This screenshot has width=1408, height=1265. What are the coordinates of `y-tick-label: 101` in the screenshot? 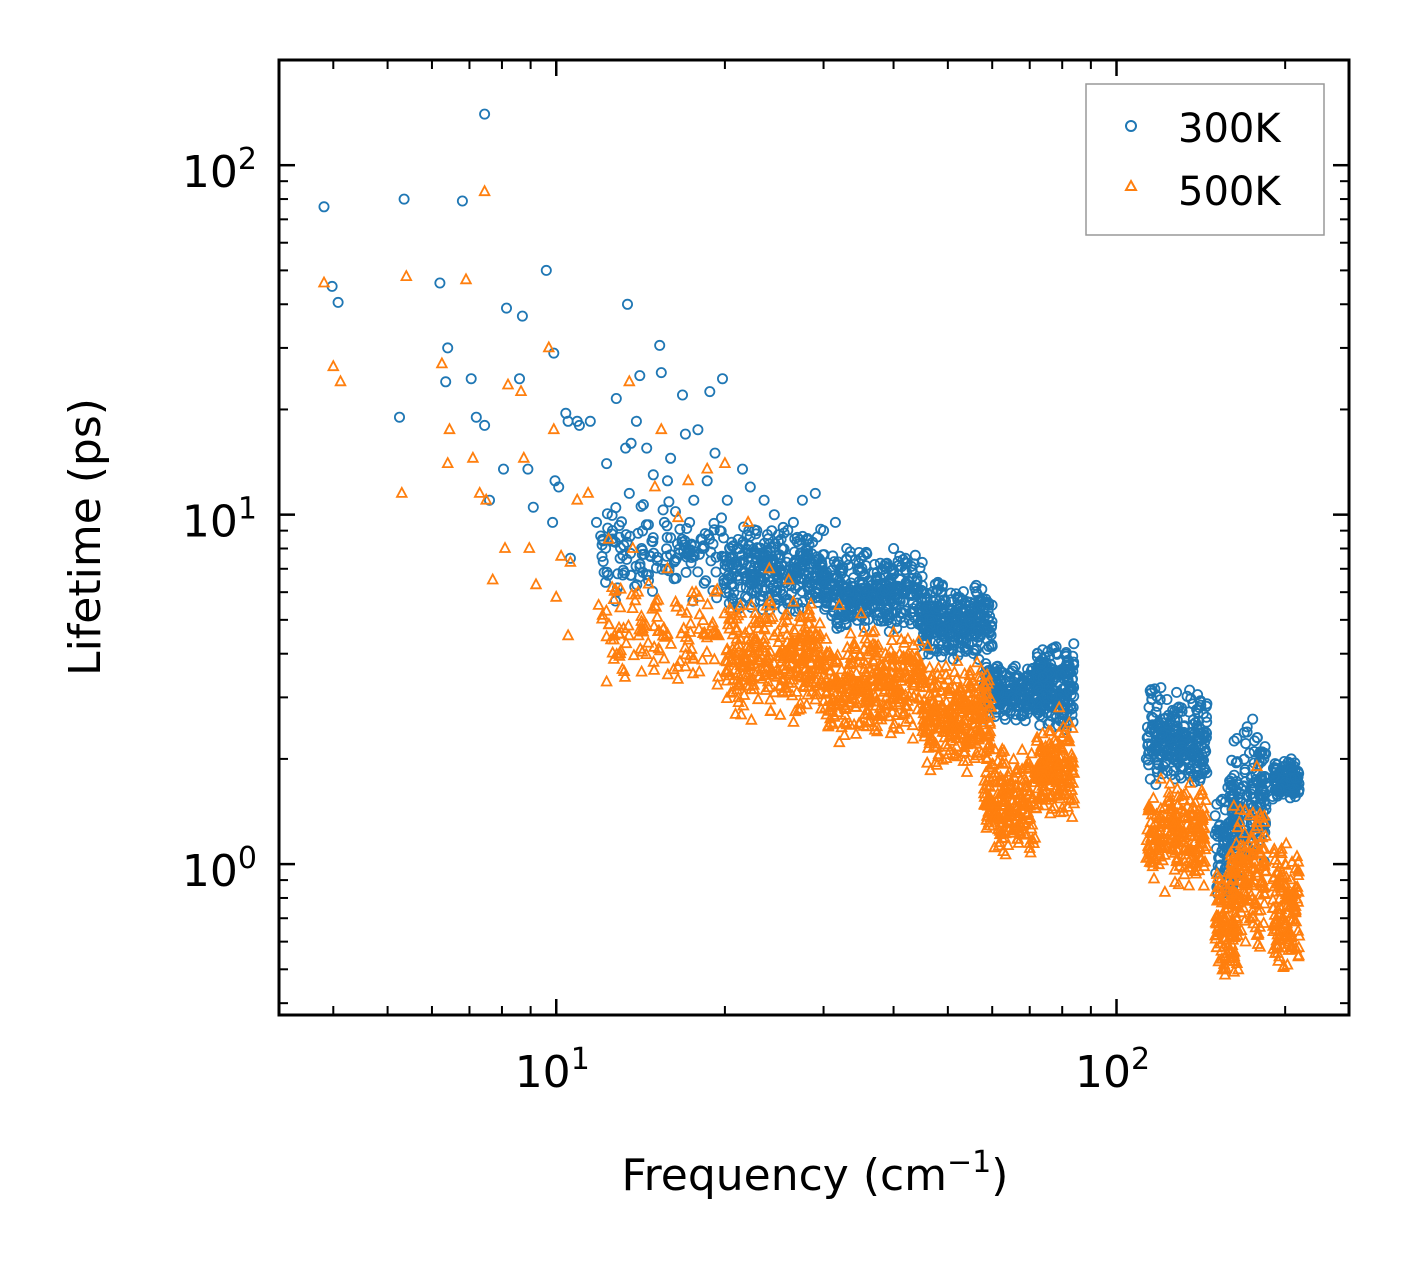 It's located at (219, 520).